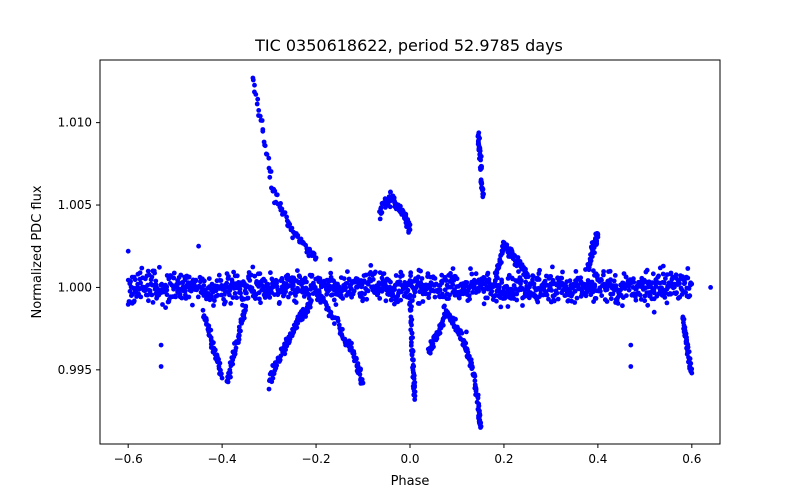 This screenshot has height=500, width=800. I want to click on y-tick-label: 0.995, so click(75, 370).